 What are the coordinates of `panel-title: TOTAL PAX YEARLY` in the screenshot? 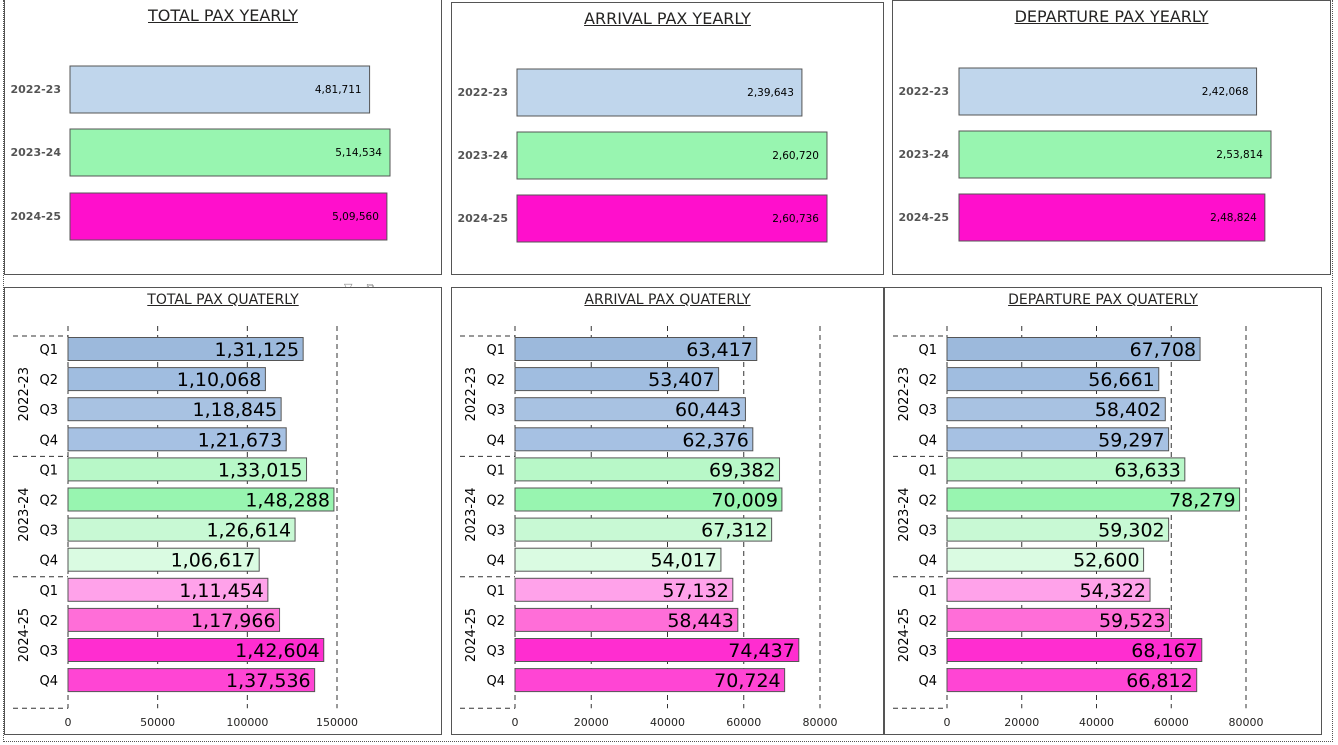 It's located at (223, 15).